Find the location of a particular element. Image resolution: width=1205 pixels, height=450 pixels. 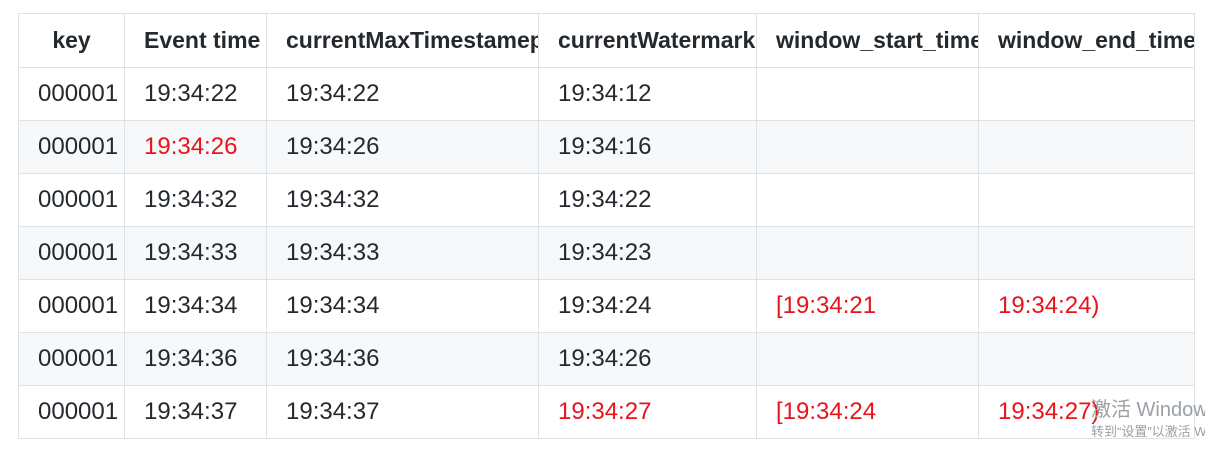

cell-event-time: 19:34:36 is located at coordinates (195, 359).